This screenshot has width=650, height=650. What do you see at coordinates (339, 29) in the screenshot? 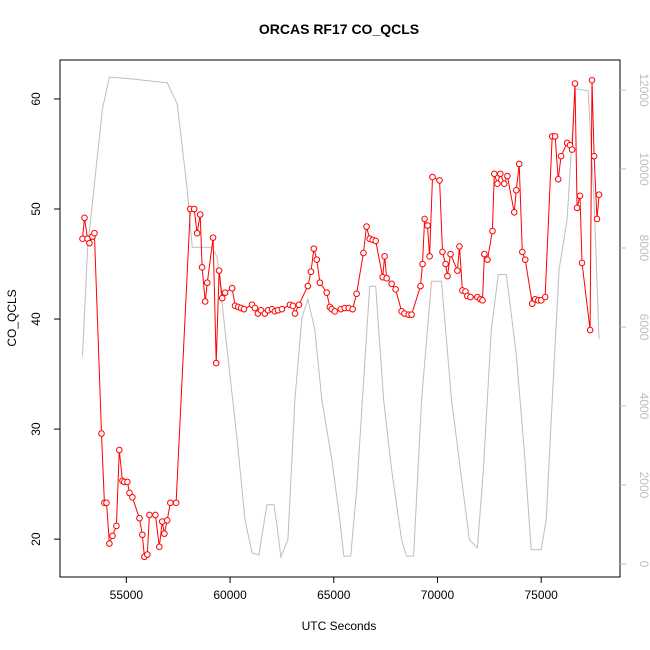
I see `chart-title: ORCAS RF17 CO_QCLS` at bounding box center [339, 29].